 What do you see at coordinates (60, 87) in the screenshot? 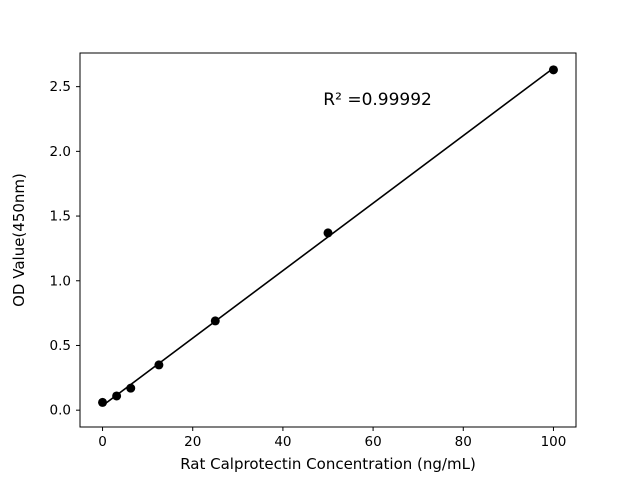
I see `y-tick-label: 2.5` at bounding box center [60, 87].